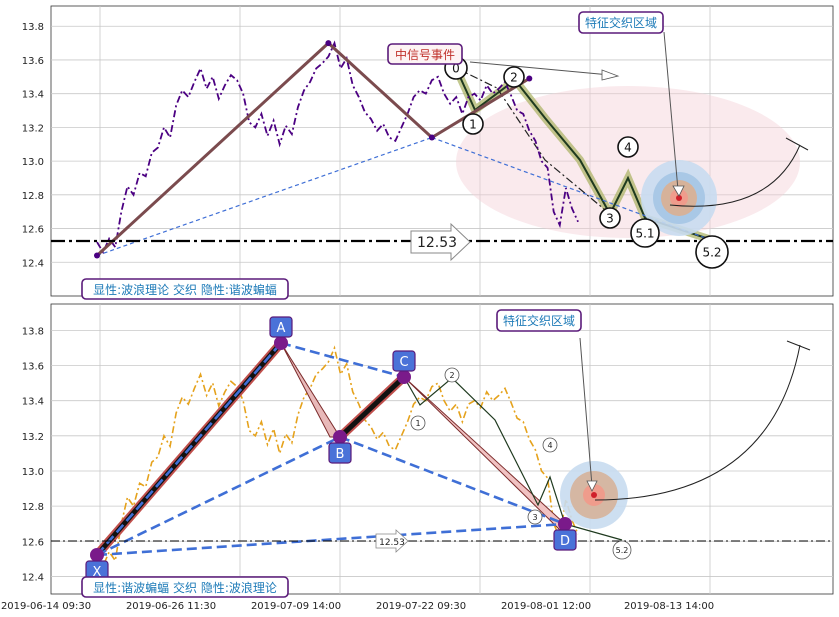  Describe the element at coordinates (546, 606) in the screenshot. I see `x-tick-label: 2019-08-01 12:00` at that location.